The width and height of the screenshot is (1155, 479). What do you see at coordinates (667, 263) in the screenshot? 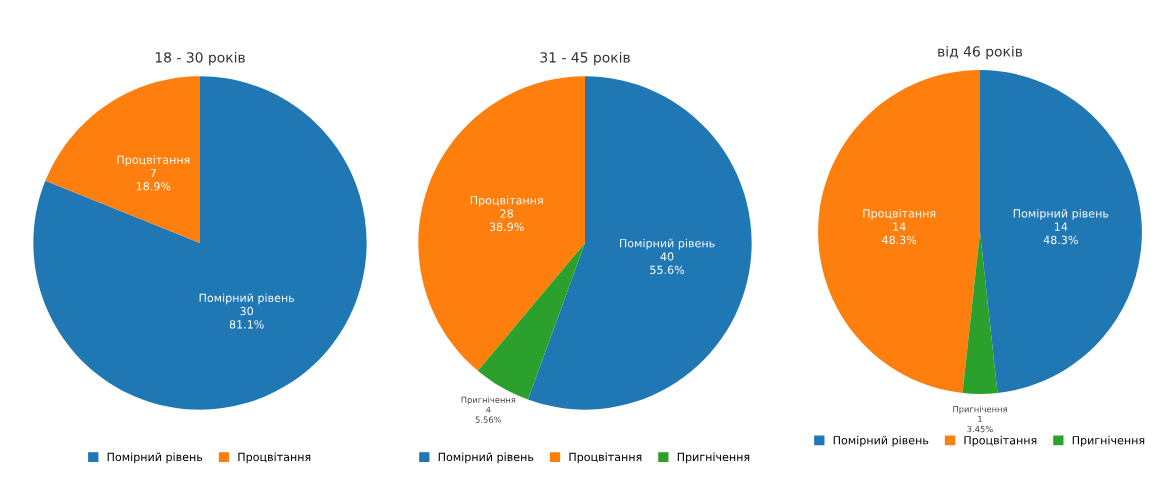
I see `data-label: 40 55.6%` at bounding box center [667, 263].